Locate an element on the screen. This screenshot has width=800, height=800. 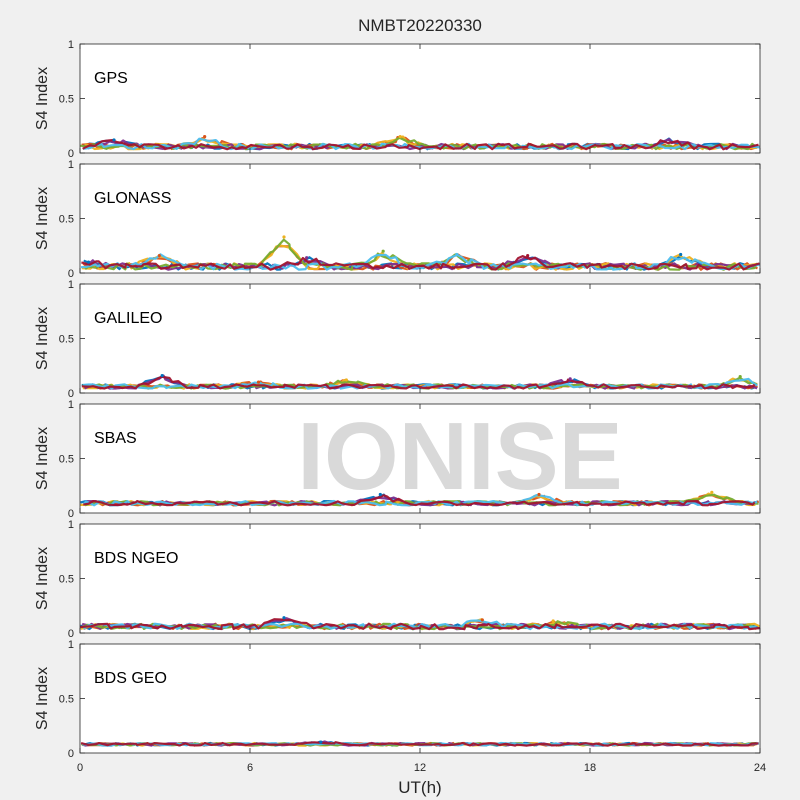
panel-label: GLONASS is located at coordinates (132, 198).